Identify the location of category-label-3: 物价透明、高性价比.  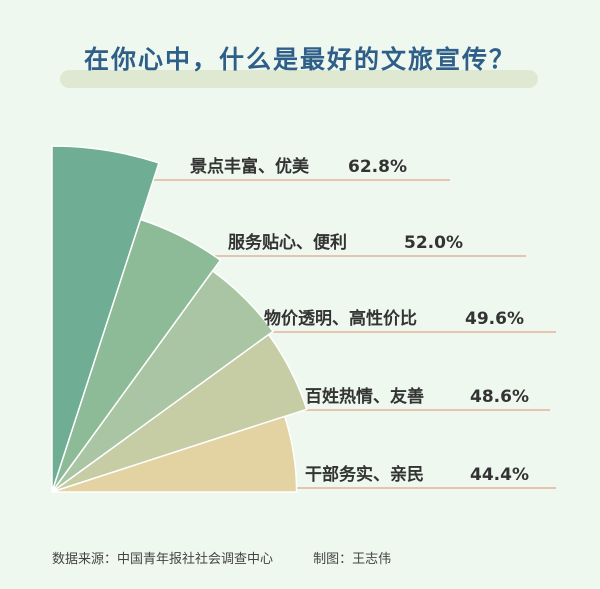
(340, 318).